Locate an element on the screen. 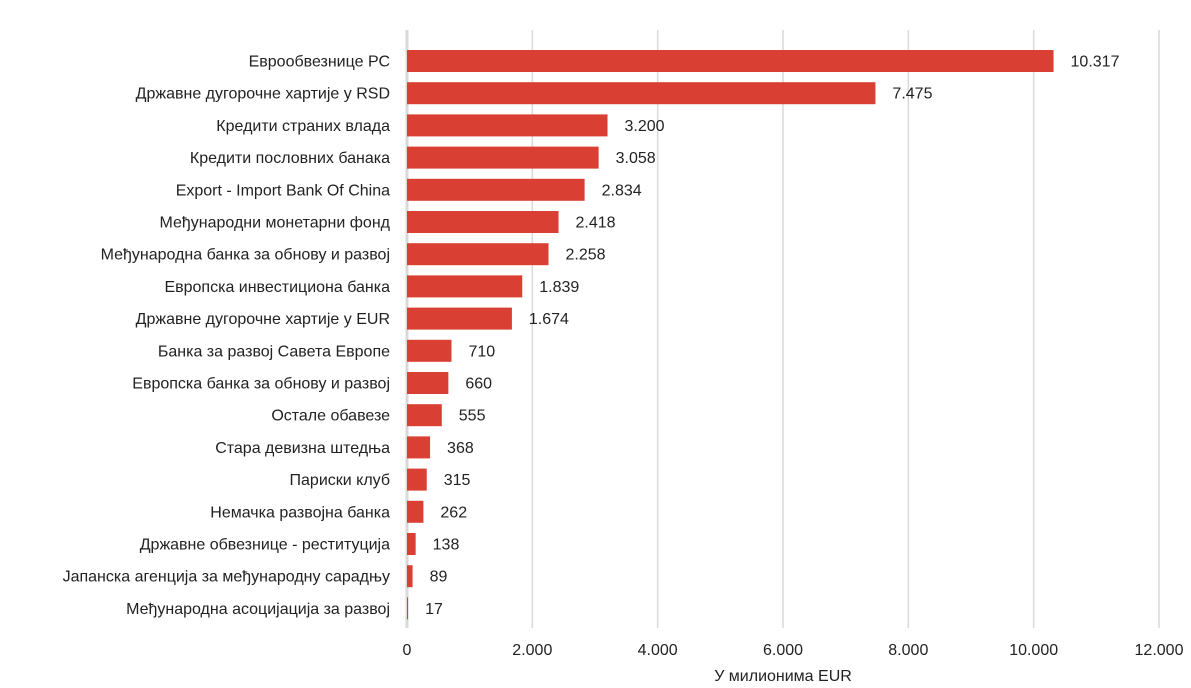  category-label: Државне дугорочне хартије у RSD is located at coordinates (263, 94).